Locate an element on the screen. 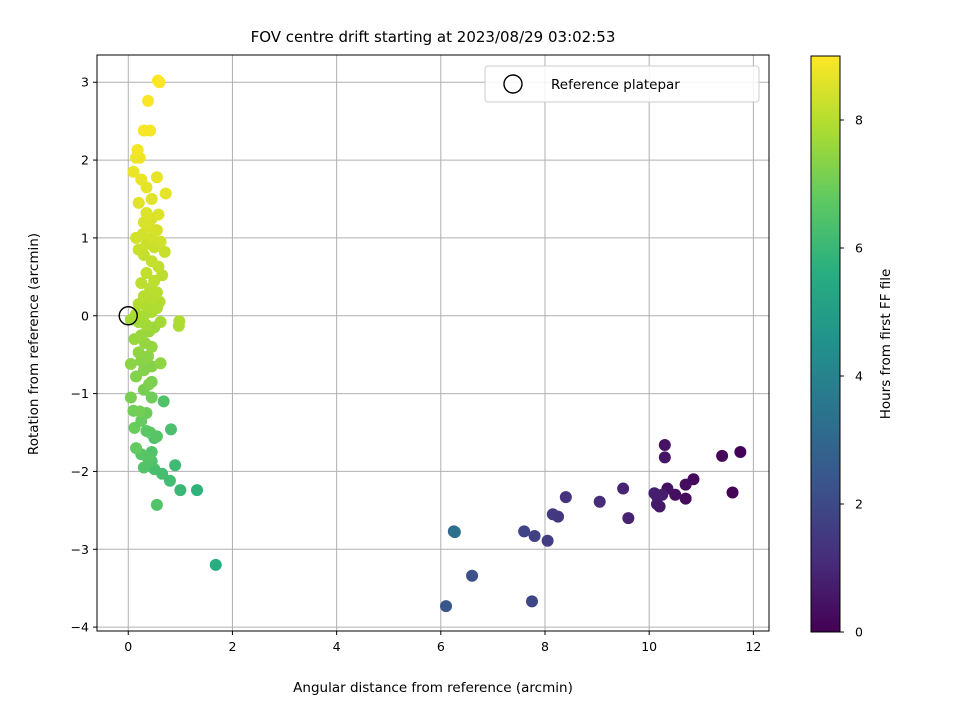 The height and width of the screenshot is (720, 960). colorbar-label: Hours from first FF file is located at coordinates (886, 344).